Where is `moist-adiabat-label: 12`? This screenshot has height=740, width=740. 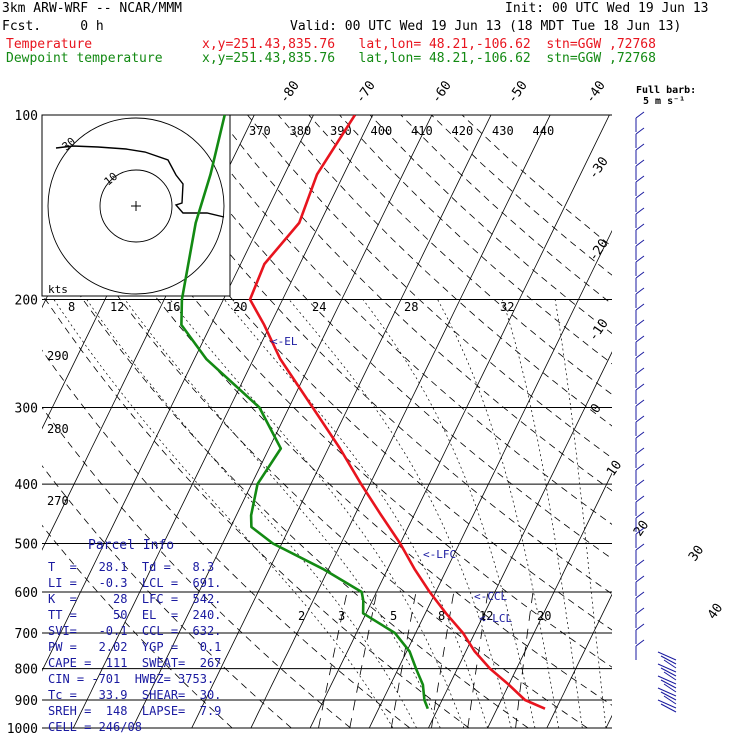
moist-adiabat-label: 12 is located at coordinates (117, 307).